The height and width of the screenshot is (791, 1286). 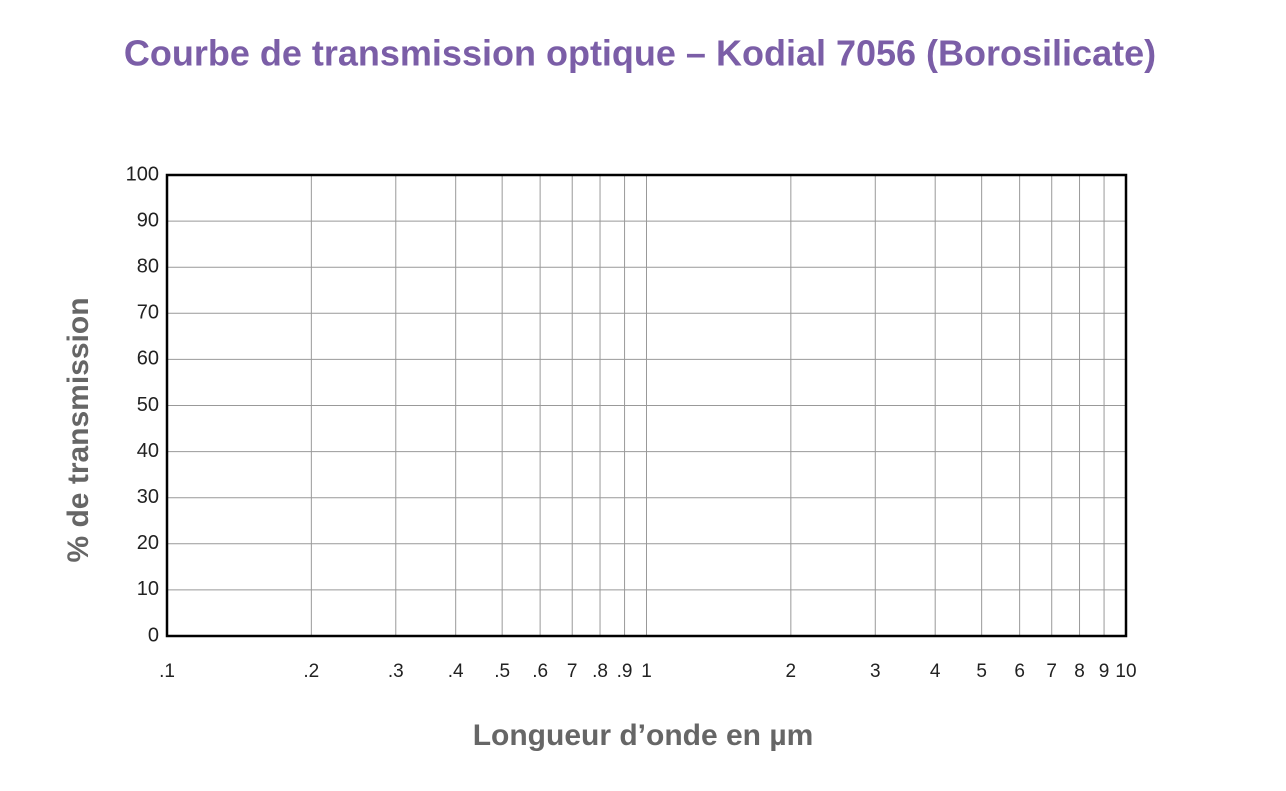 I want to click on y-tick-label: 80, so click(x=148, y=266).